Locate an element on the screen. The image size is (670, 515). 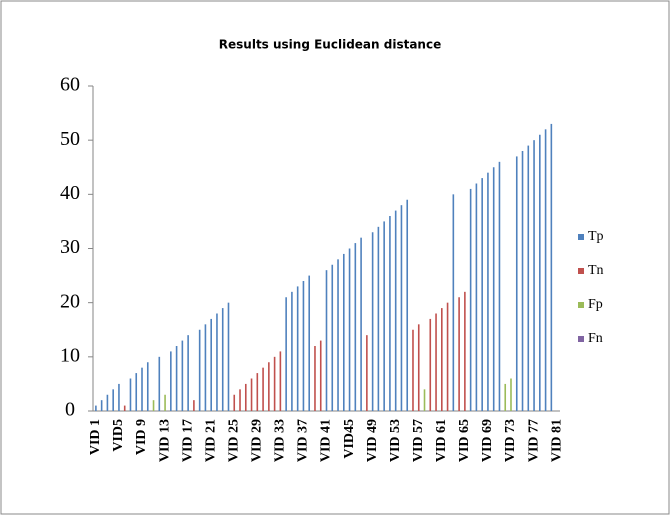
x-tick-label: VID 13 is located at coordinates (164, 440).